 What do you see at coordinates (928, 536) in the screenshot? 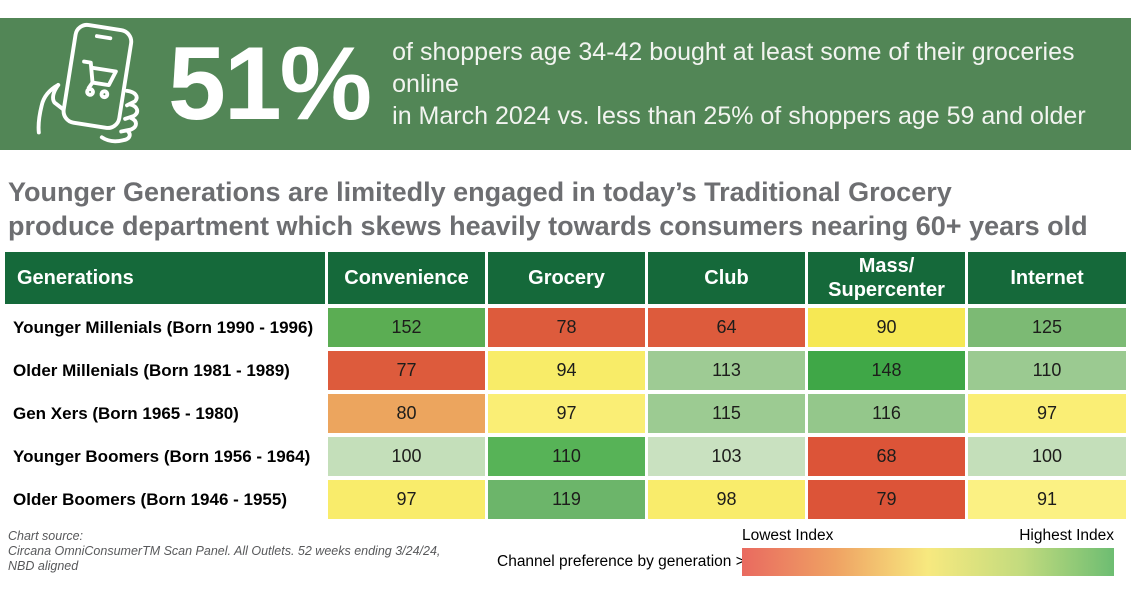
I see `legend-labels: Lowest Index Highest Index` at bounding box center [928, 536].